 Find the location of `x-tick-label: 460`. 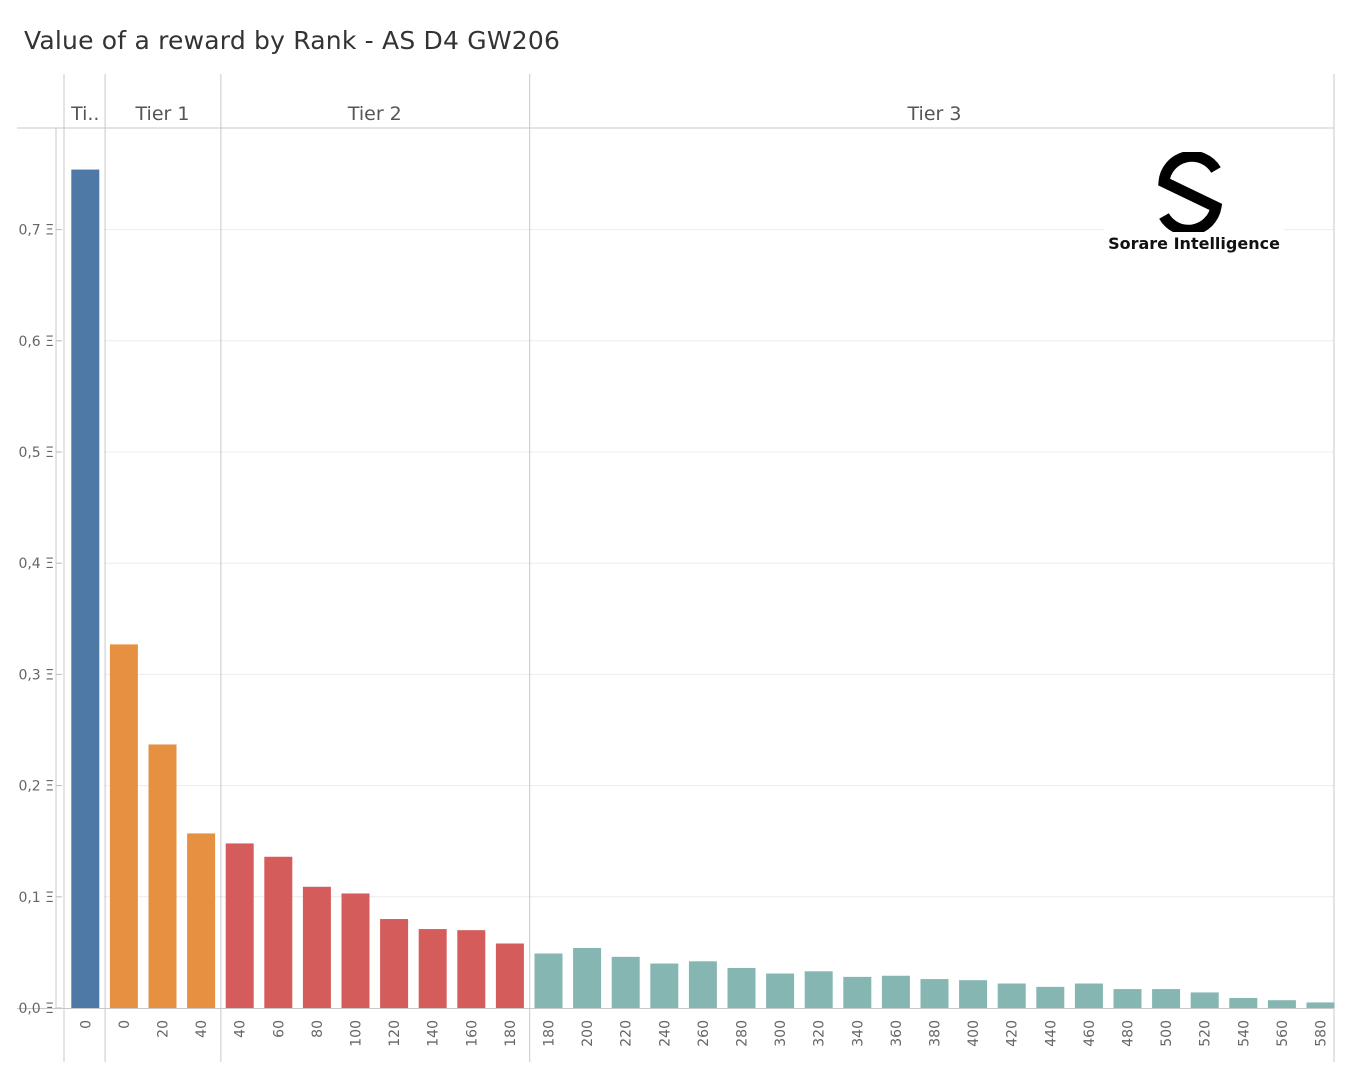

x-tick-label: 460 is located at coordinates (1090, 1033).